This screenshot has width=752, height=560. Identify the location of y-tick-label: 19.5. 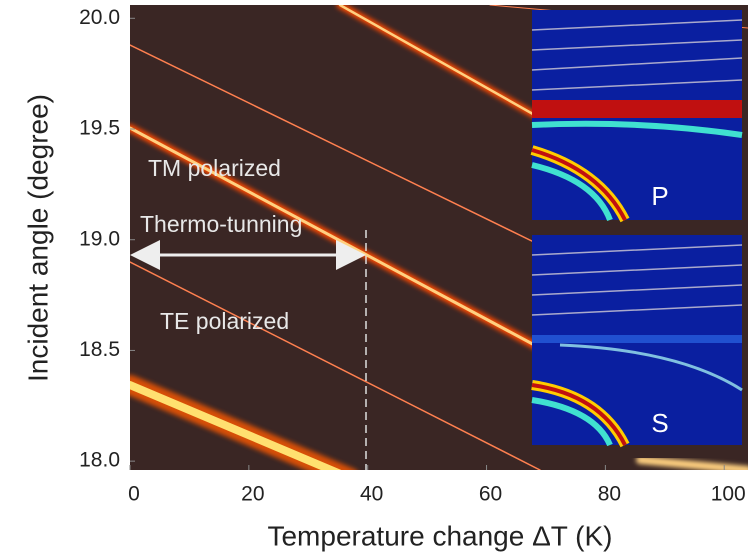
(99, 128).